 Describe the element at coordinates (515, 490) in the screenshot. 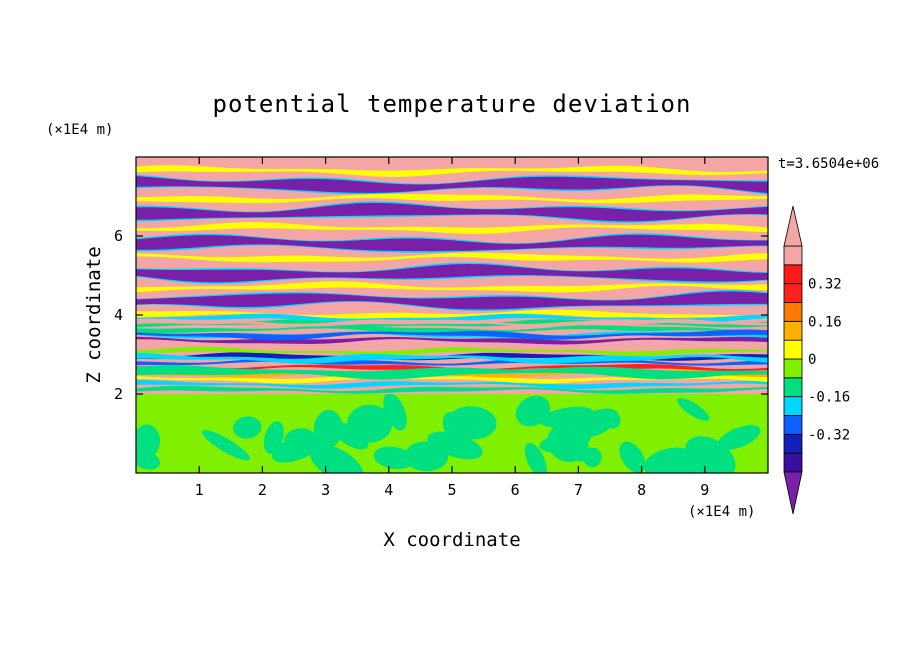

I see `x-tick-label: 6` at that location.